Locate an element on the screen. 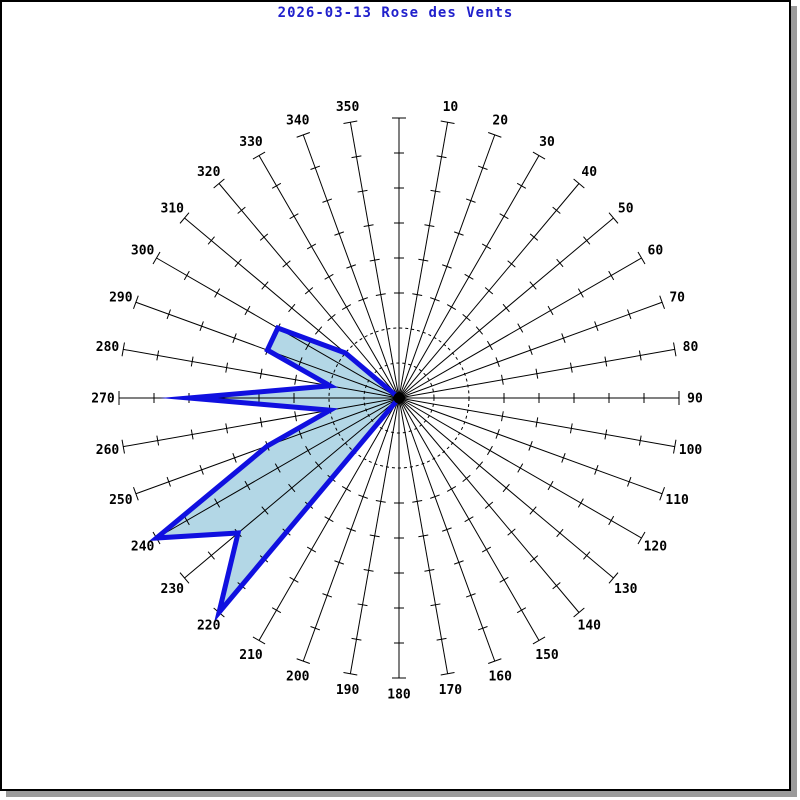 Image resolution: width=800 pixels, height=800 pixels. angle-label: 220 is located at coordinates (209, 625).